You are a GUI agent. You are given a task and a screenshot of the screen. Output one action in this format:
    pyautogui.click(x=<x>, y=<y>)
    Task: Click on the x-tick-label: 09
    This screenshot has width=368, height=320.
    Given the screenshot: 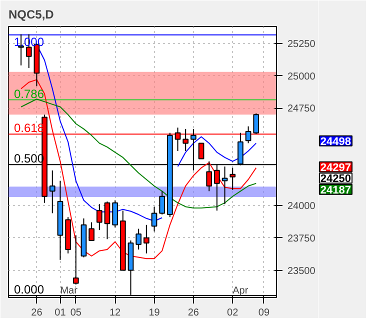 What is the action you would take?
    pyautogui.click(x=264, y=313)
    